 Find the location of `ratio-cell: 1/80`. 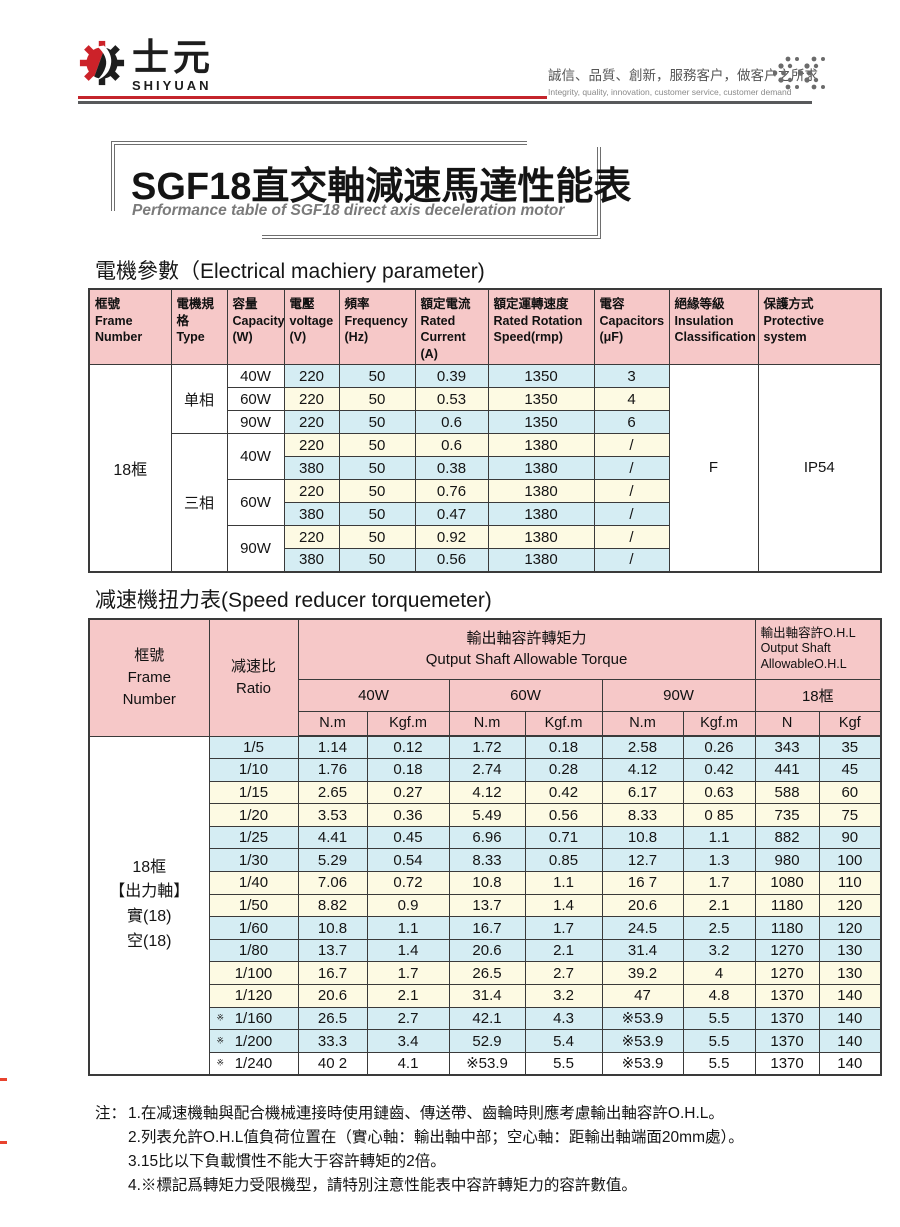

ratio-cell: 1/80 is located at coordinates (253, 950).